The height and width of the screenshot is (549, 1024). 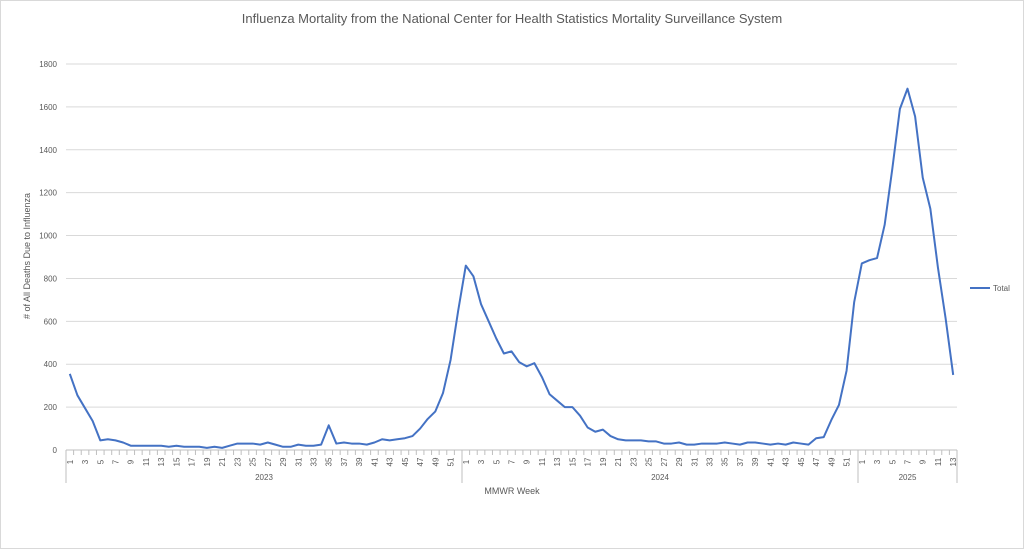 What do you see at coordinates (48, 150) in the screenshot?
I see `y-tick-label: 1400` at bounding box center [48, 150].